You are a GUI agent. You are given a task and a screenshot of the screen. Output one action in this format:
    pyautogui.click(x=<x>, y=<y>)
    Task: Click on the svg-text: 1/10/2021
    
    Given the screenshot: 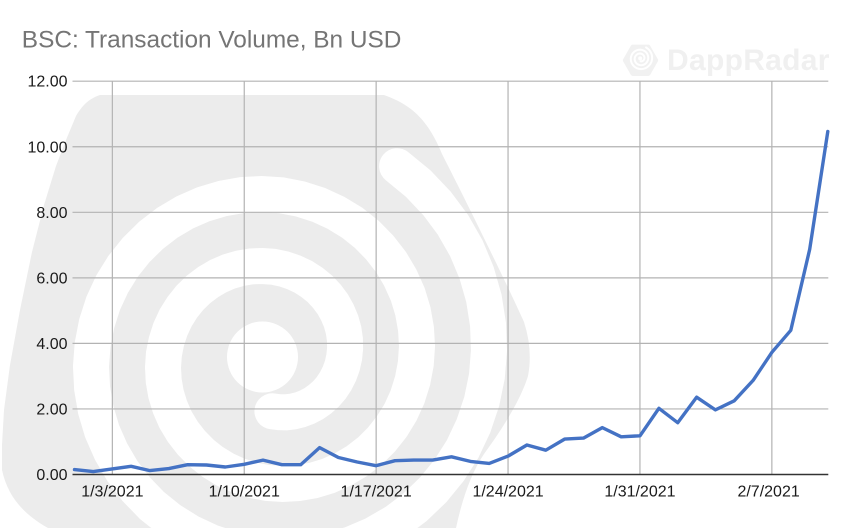 What is the action you would take?
    pyautogui.click(x=244, y=492)
    